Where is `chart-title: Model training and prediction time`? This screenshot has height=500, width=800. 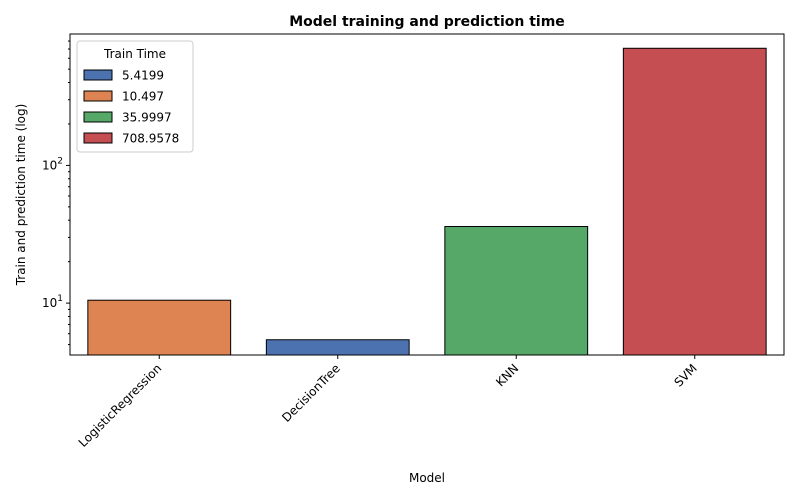
chart-title: Model training and prediction time is located at coordinates (427, 22).